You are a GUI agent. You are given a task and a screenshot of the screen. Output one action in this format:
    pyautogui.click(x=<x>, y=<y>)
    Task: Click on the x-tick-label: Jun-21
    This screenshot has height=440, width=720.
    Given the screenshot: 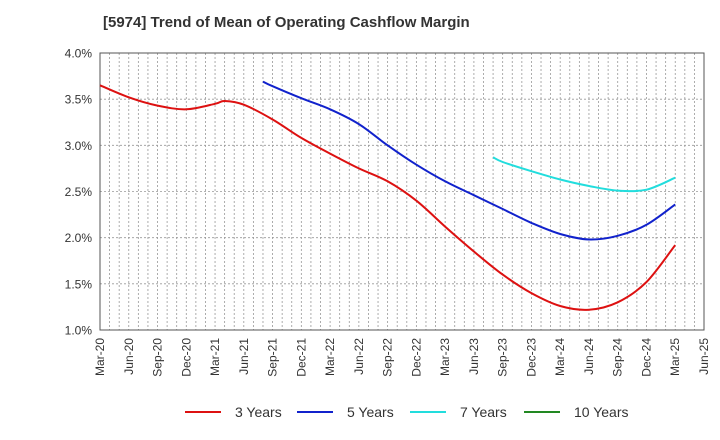 What is the action you would take?
    pyautogui.click(x=244, y=356)
    